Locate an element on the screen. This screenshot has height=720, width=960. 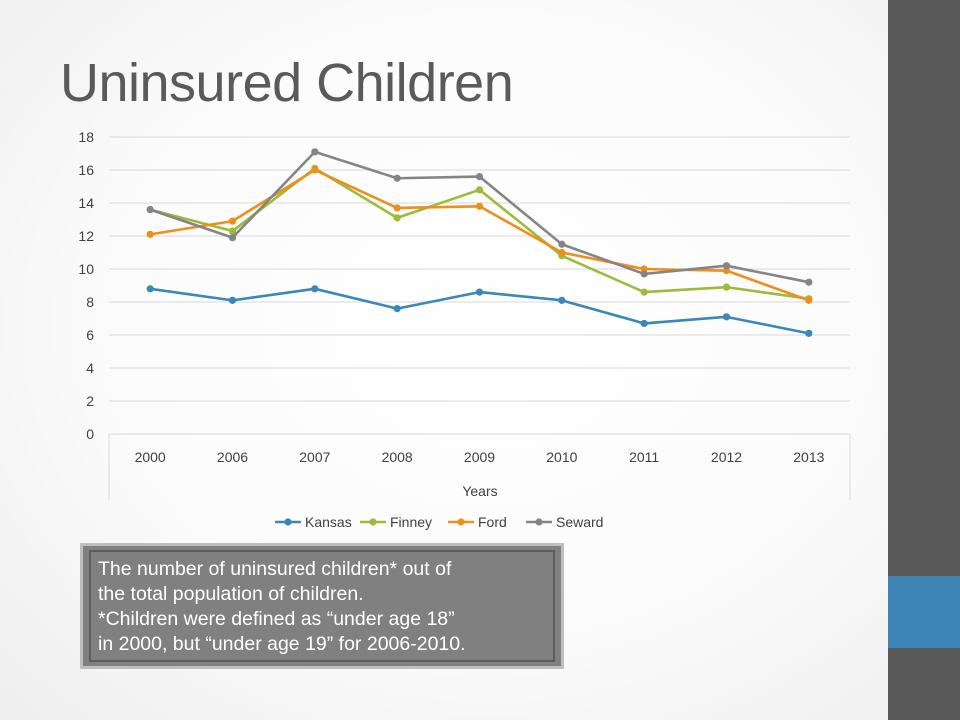
x-tick-label: 2010 is located at coordinates (561, 457).